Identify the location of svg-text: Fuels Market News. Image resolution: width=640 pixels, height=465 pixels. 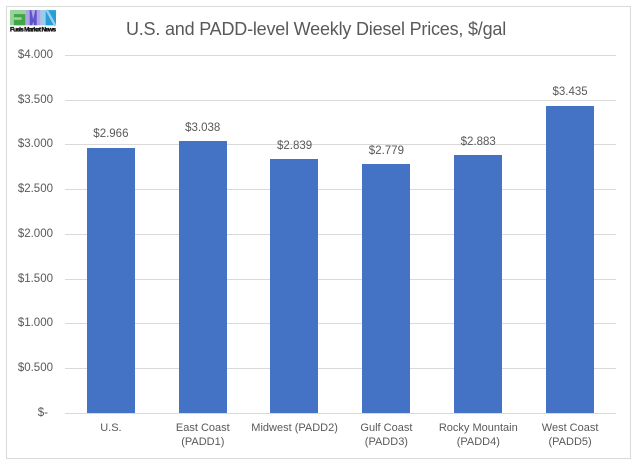
(33, 30).